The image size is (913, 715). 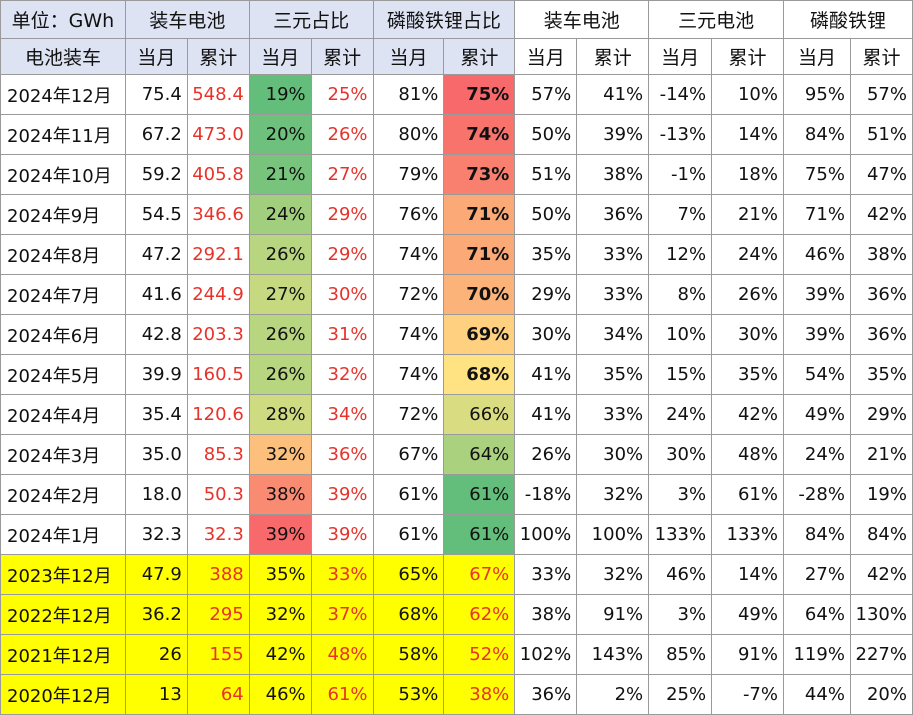 I want to click on table-cell: 15%, so click(x=680, y=374).